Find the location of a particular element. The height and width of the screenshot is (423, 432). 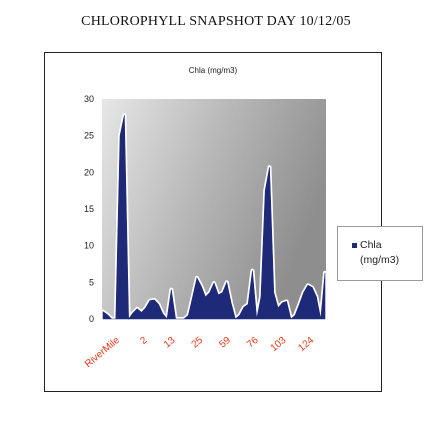

chart-title: Chla (mg/m3) is located at coordinates (213, 70).